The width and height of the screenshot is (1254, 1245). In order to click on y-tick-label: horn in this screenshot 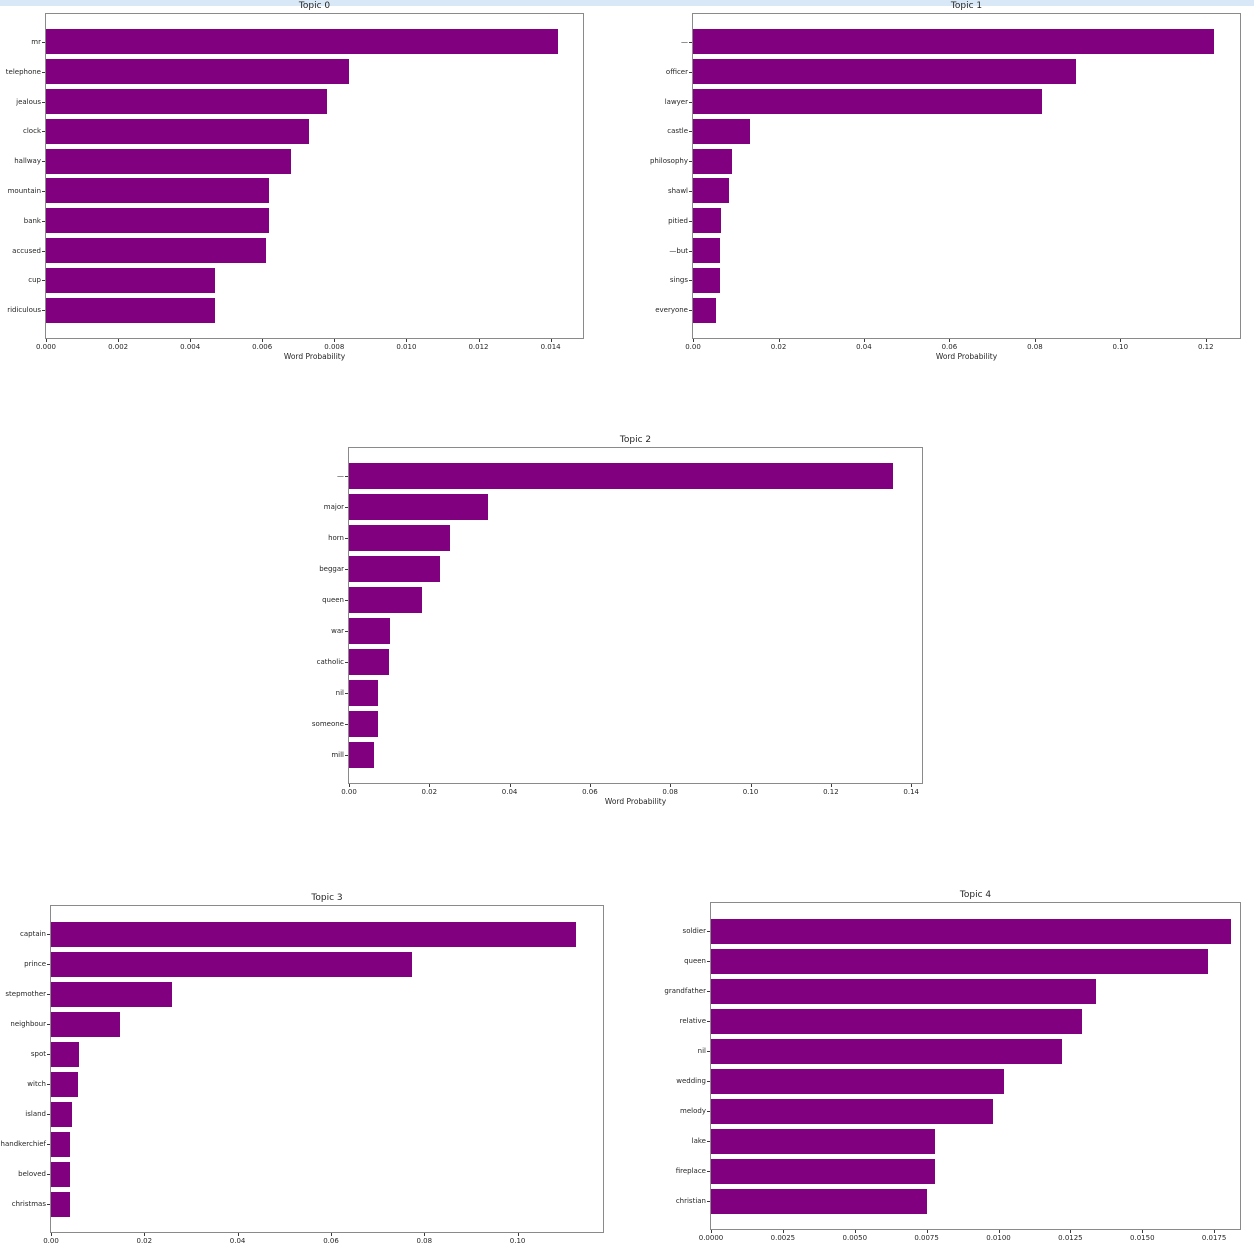, I will do `click(336, 538)`.